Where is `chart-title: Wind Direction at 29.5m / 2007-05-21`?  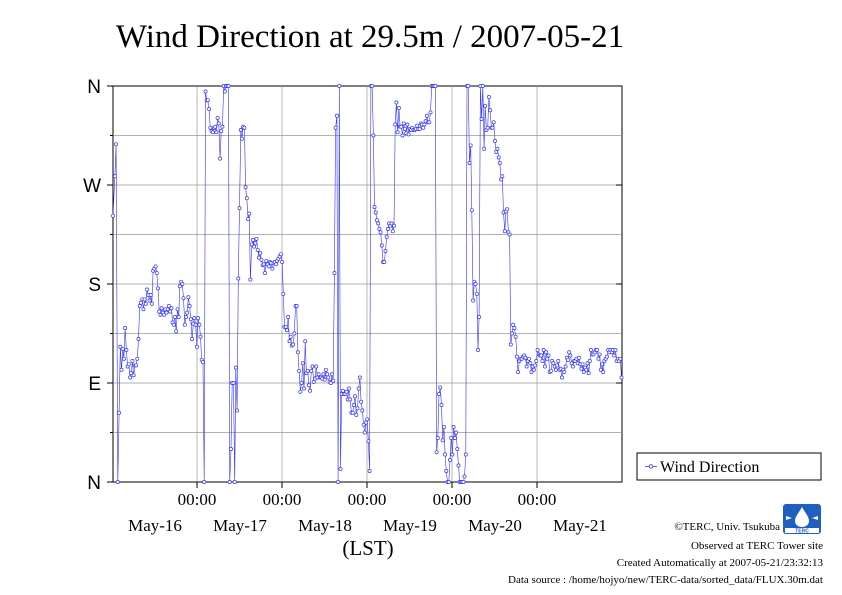
chart-title: Wind Direction at 29.5m / 2007-05-21 is located at coordinates (370, 37).